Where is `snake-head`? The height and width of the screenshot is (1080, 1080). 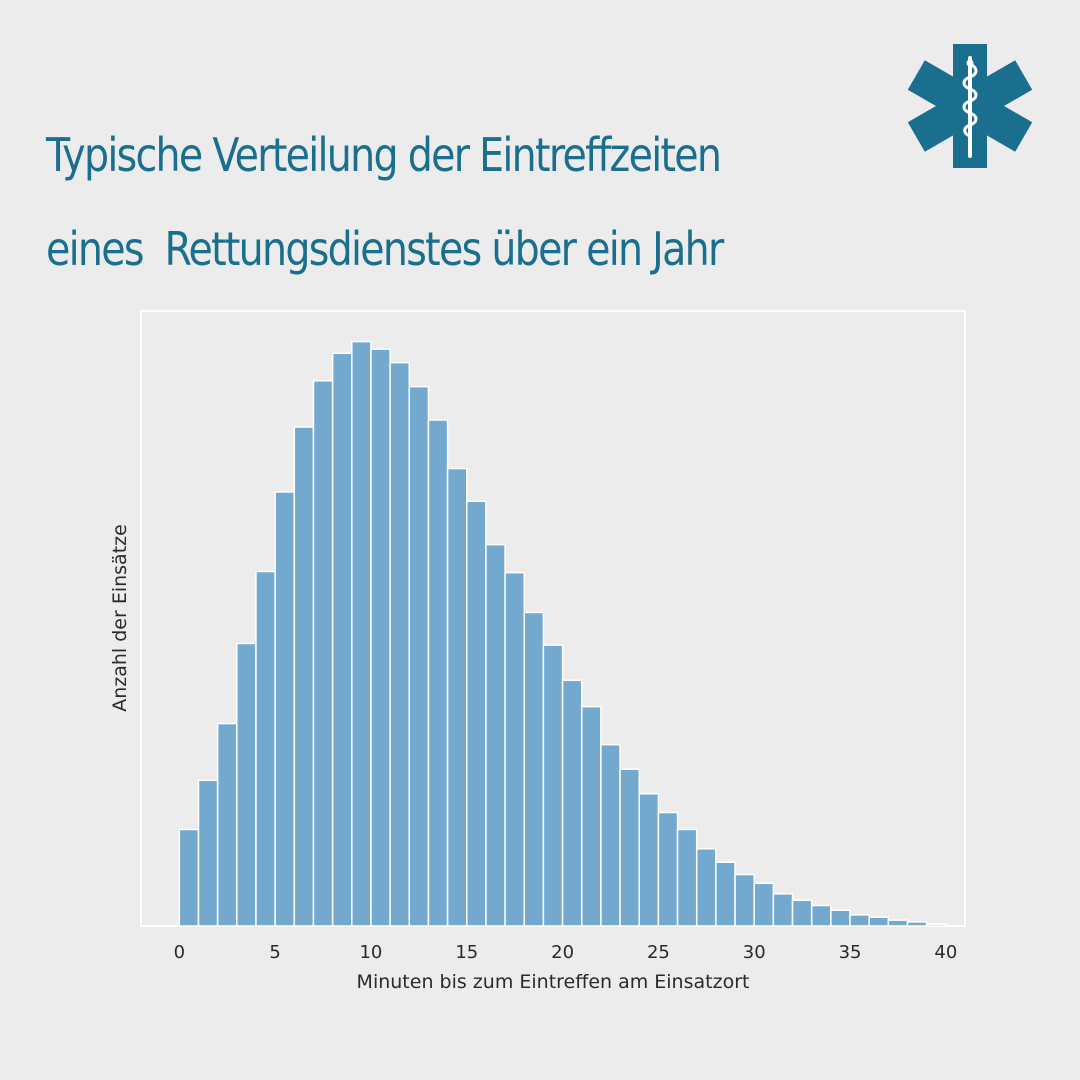 snake-head is located at coordinates (970, 63).